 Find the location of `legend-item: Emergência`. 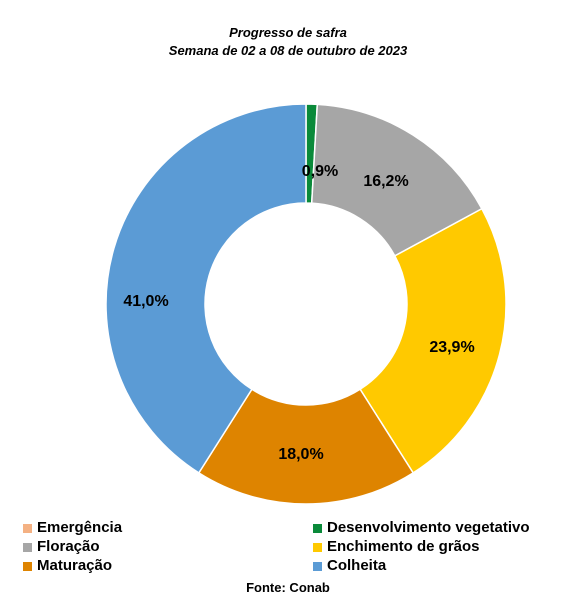

legend-item: Emergência is located at coordinates (72, 528).